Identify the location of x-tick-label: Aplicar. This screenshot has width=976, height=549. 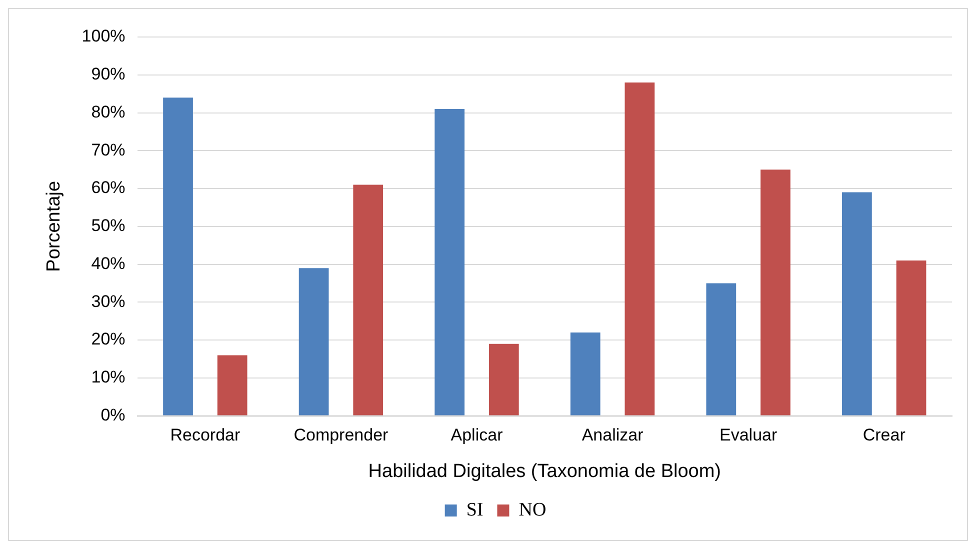
(477, 435).